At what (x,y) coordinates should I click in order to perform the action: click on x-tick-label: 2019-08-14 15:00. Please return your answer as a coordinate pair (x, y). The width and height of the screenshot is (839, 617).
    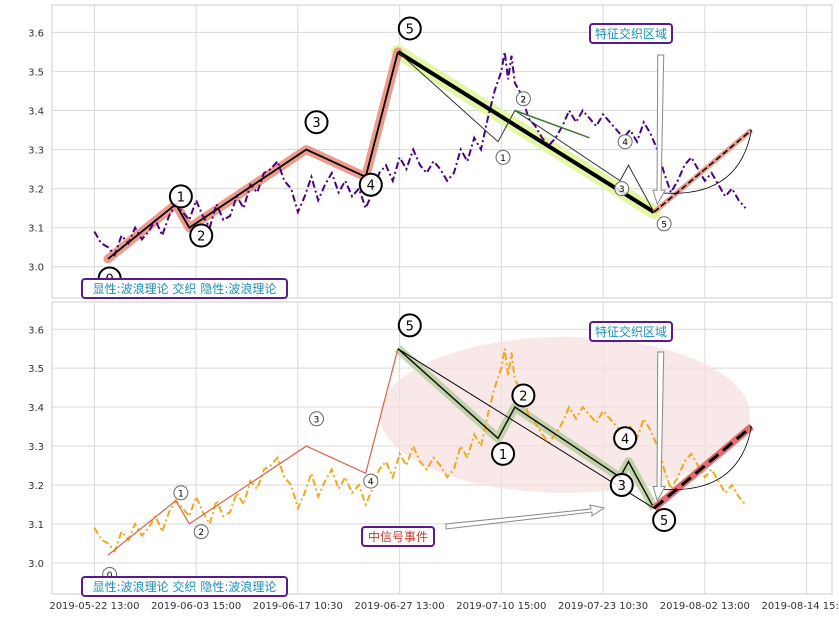
    Looking at the image, I should click on (800, 606).